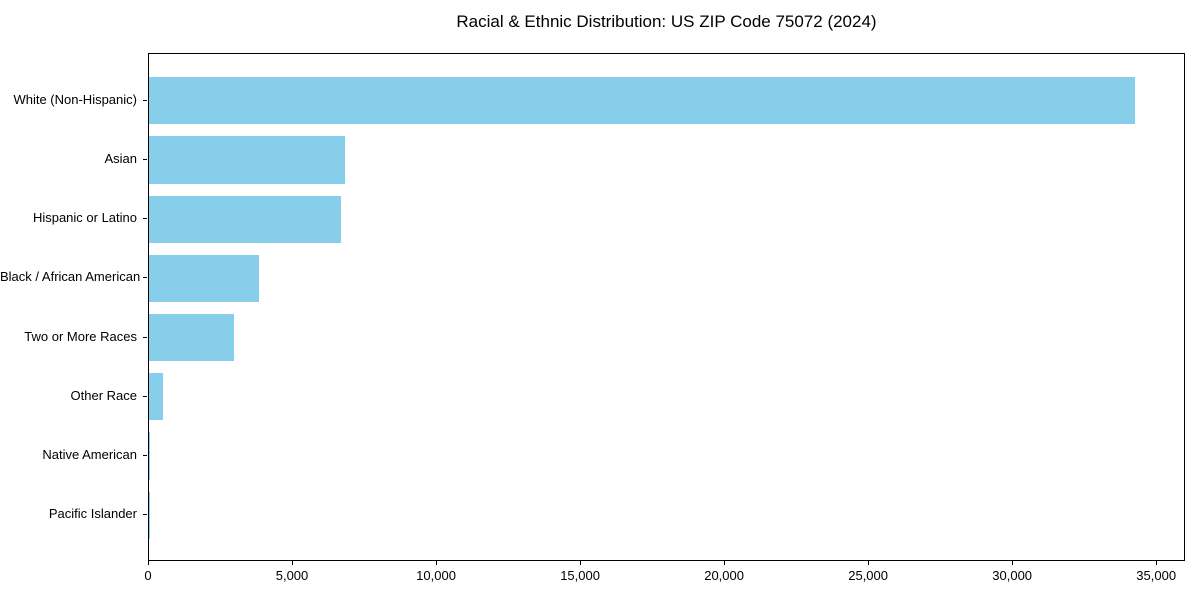 Image resolution: width=1200 pixels, height=600 pixels. I want to click on y-tick-label: Asian, so click(120, 158).